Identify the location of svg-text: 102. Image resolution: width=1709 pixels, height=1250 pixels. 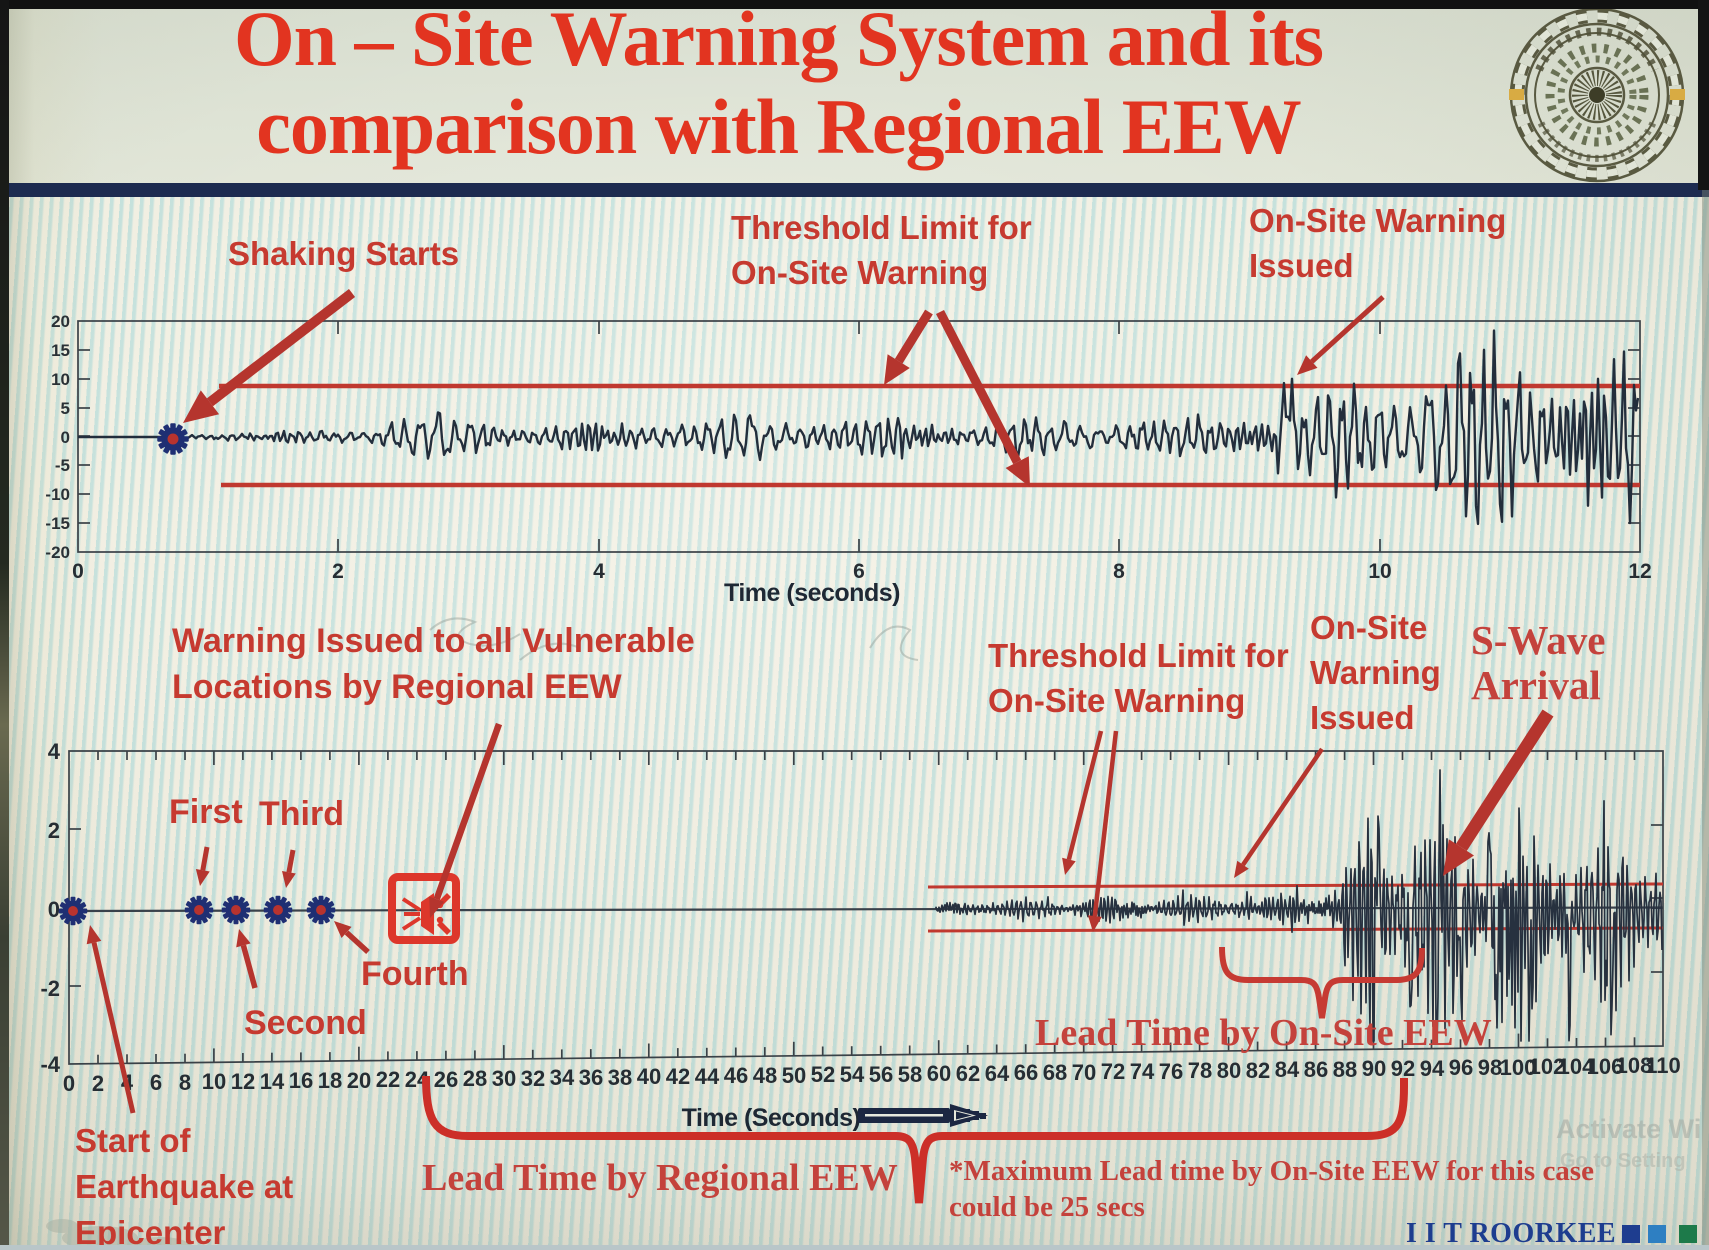
(1547, 1066).